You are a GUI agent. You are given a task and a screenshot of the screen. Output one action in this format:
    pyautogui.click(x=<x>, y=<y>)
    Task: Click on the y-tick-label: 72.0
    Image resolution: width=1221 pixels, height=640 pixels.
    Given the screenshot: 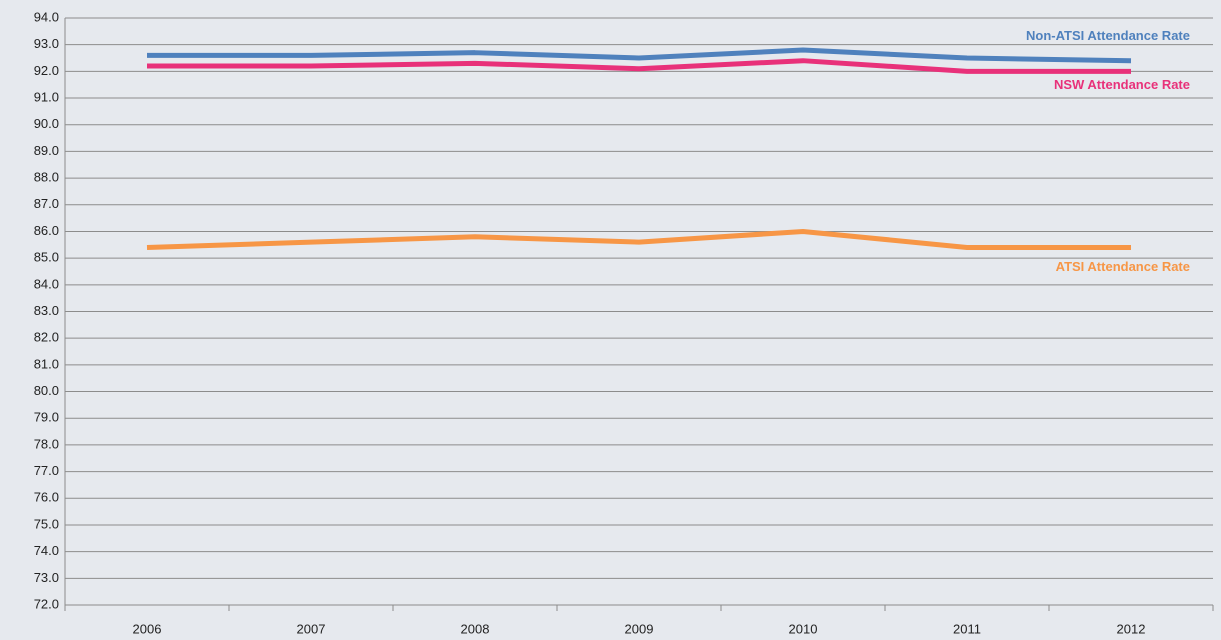 What is the action you would take?
    pyautogui.click(x=46, y=603)
    